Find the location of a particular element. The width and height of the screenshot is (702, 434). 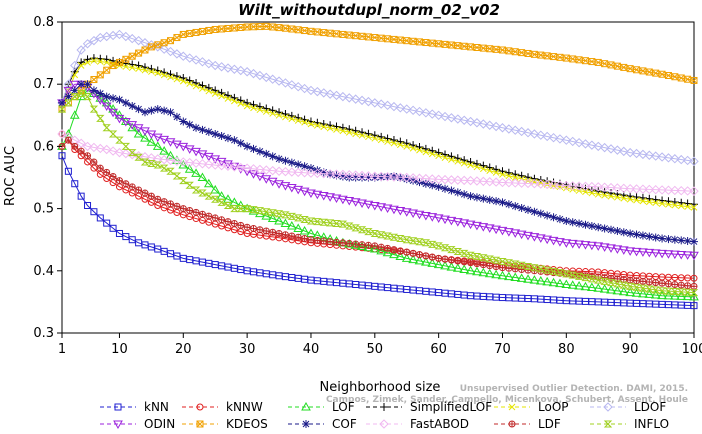

x-tick-label: 1 is located at coordinates (62, 349).